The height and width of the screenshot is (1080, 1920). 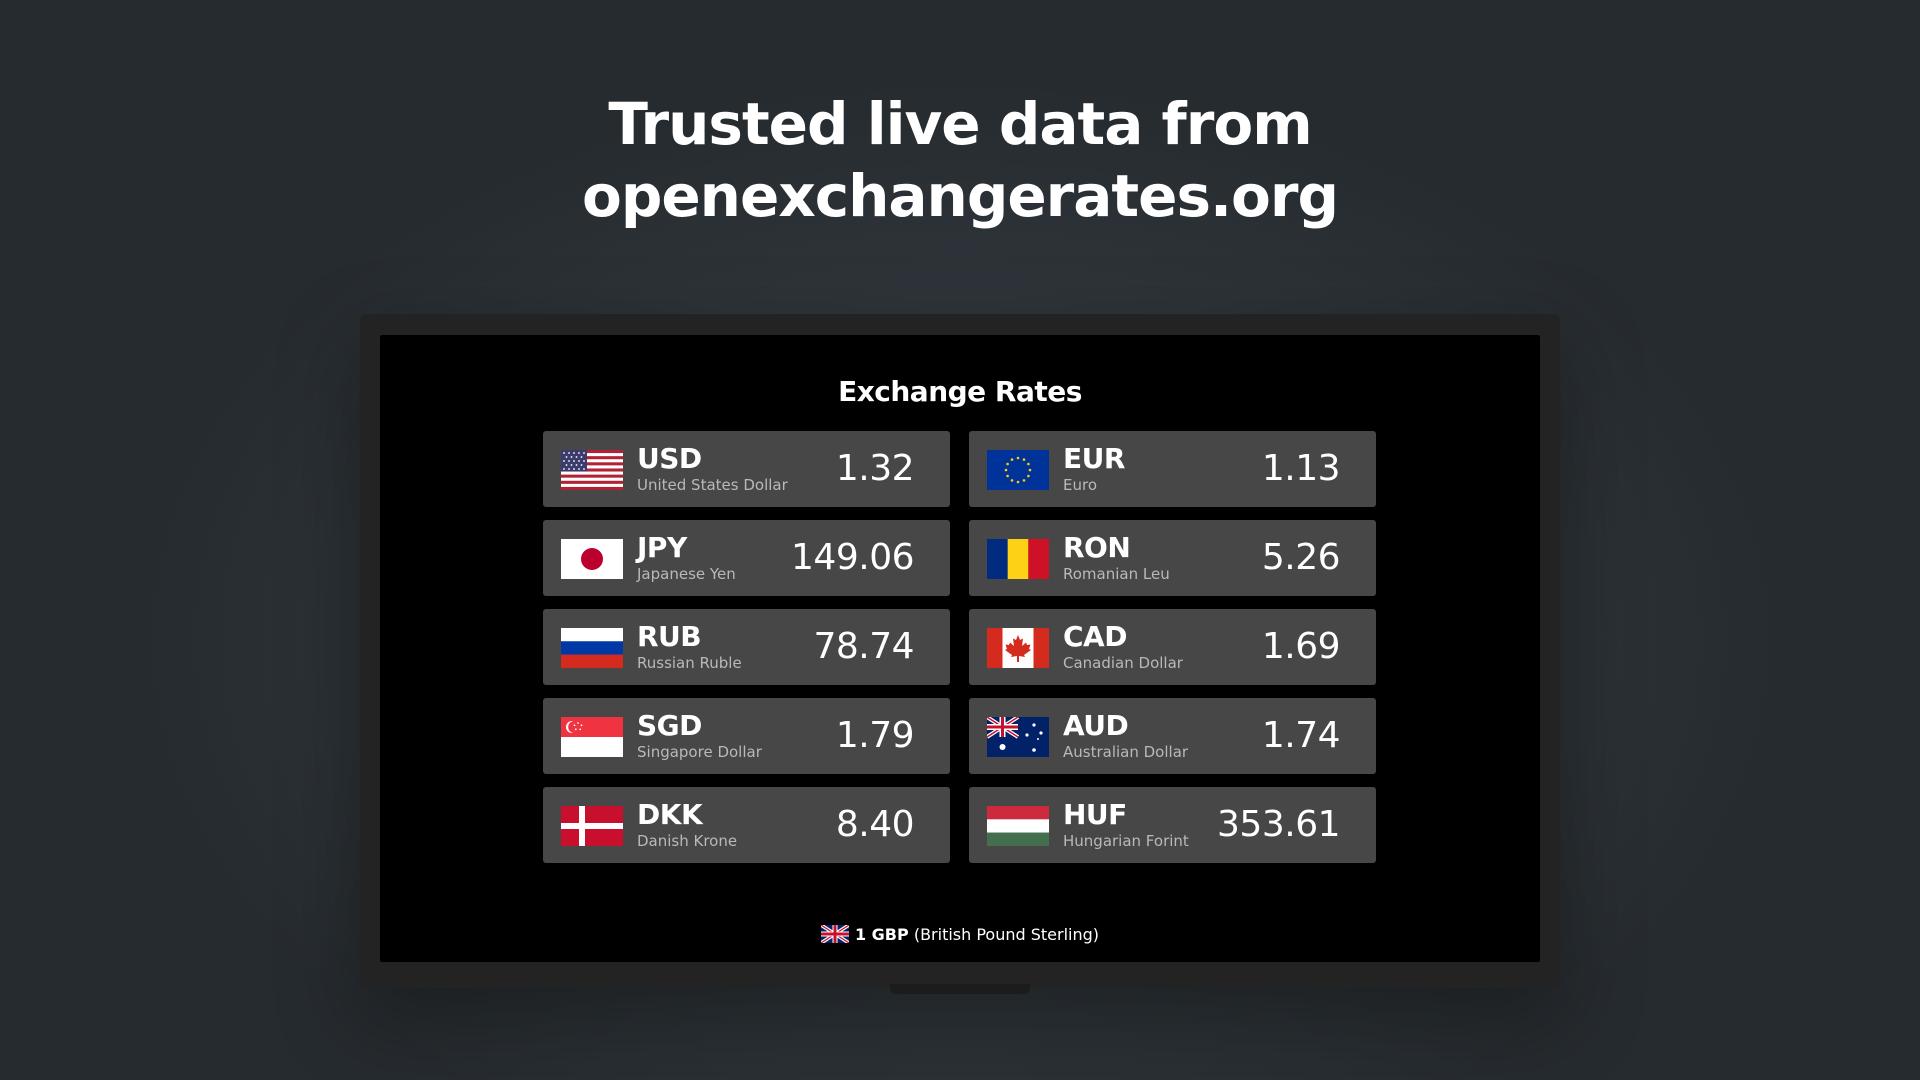 I want to click on us-flag-icon, so click(x=592, y=470).